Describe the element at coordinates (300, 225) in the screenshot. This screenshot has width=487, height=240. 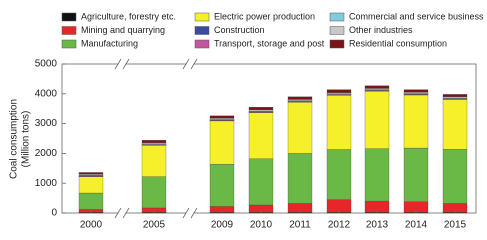
I see `x-tick-label: 2011` at that location.